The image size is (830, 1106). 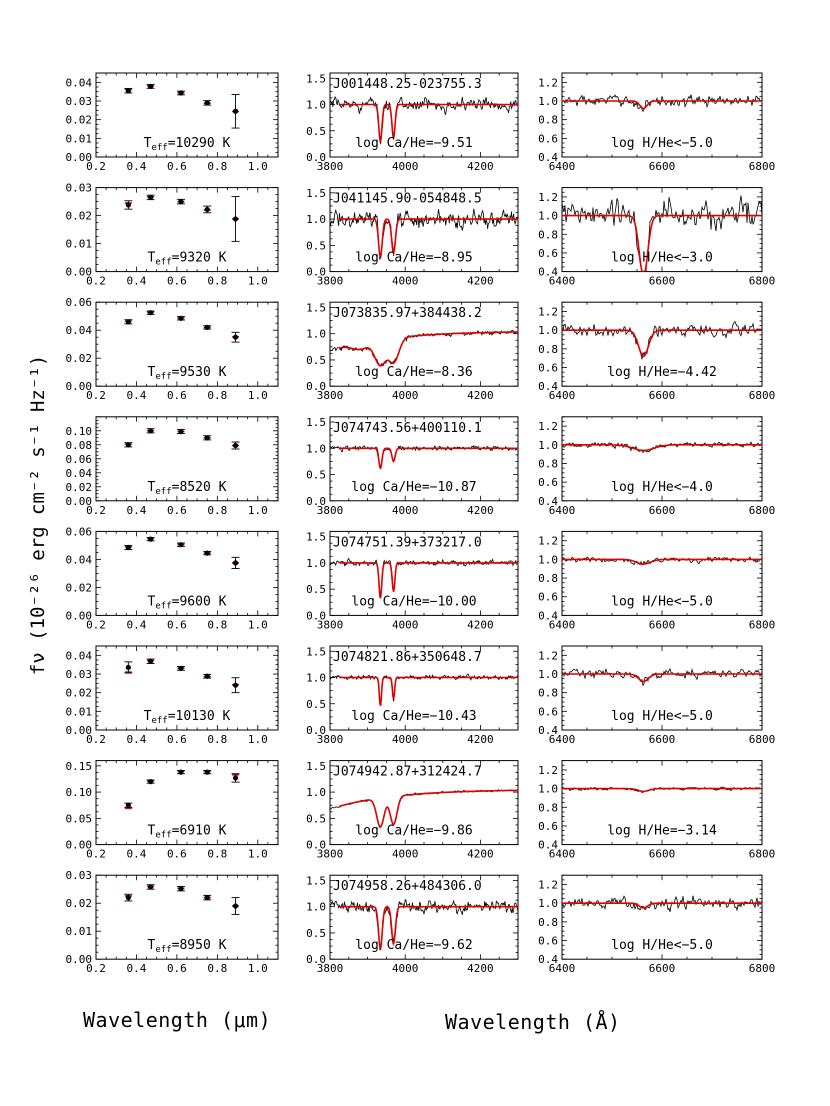 I want to click on teff-annotation: Teff=9600 K, so click(x=187, y=602).